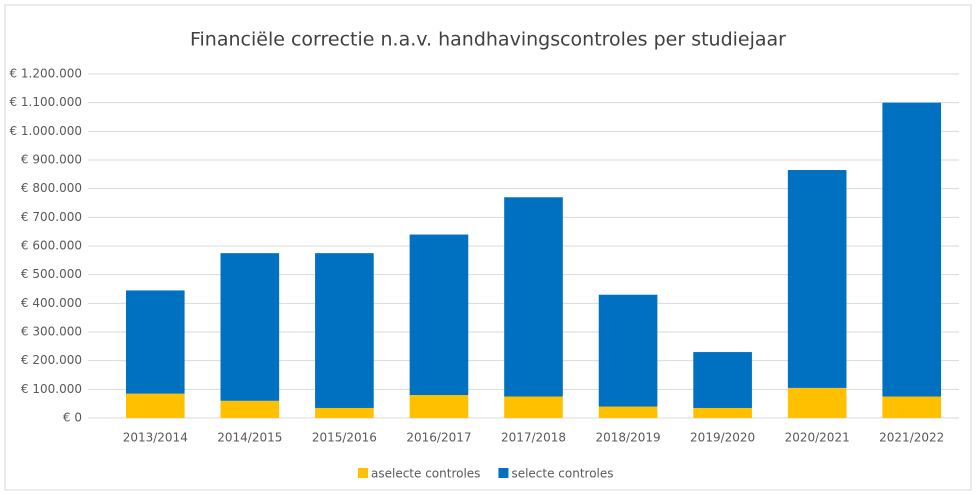 Image resolution: width=976 pixels, height=495 pixels. I want to click on y-tick-label: € 400.000, so click(51, 303).